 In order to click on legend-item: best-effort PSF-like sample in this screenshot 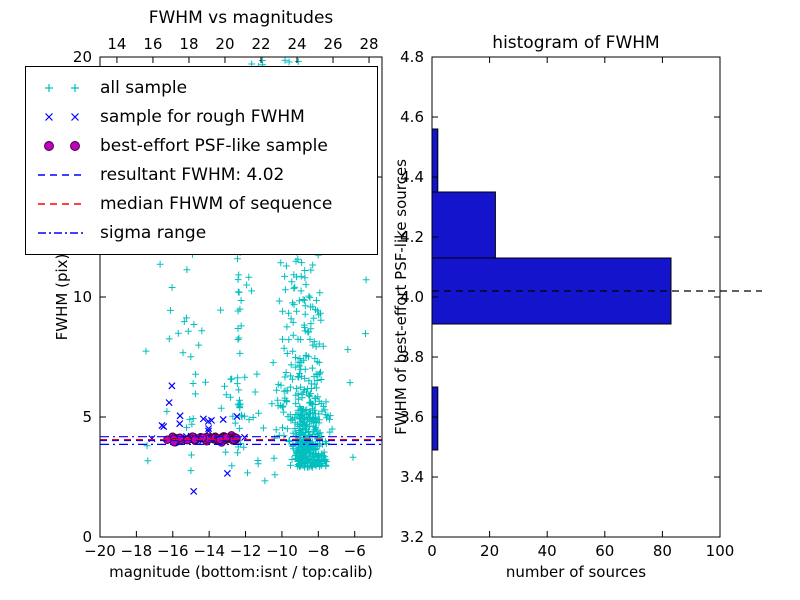, I will do `click(205, 145)`.